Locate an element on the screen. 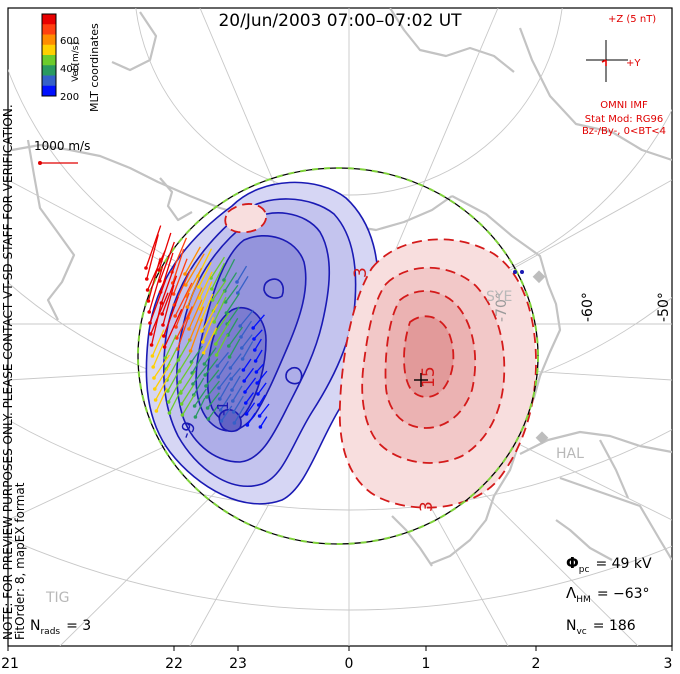 This screenshot has height=674, width=680. contour-label-15: 15 is located at coordinates (429, 377).